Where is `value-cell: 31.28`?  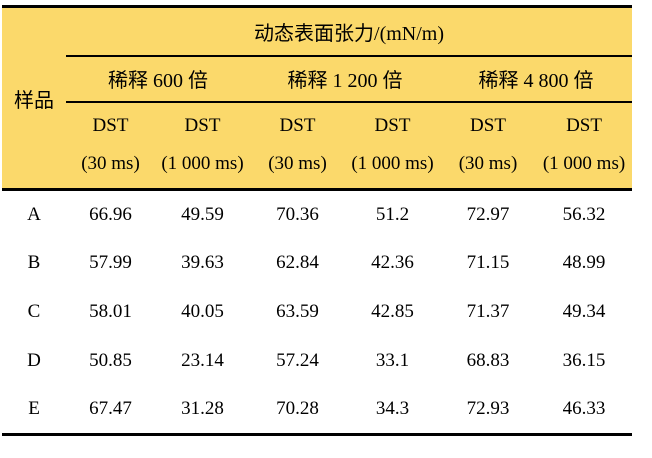 value-cell: 31.28 is located at coordinates (202, 410).